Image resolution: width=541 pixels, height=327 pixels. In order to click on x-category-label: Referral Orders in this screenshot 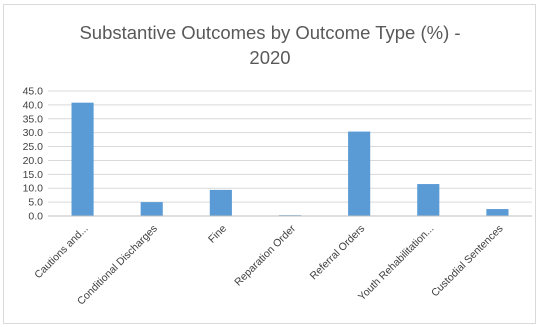, I will do `click(338, 253)`.